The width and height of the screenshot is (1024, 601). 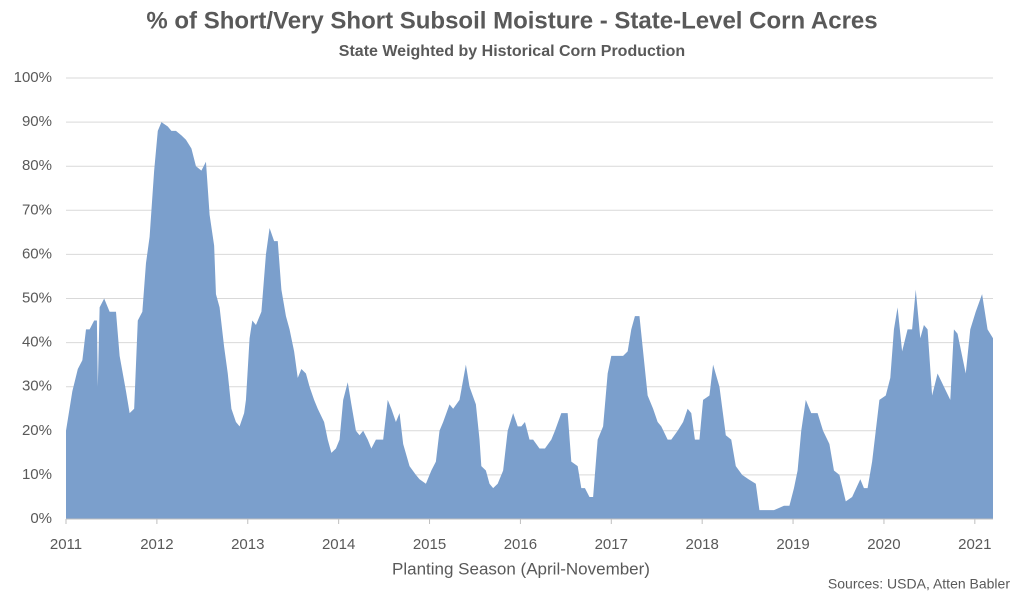 I want to click on y-tick-label: 70%, so click(x=37, y=209).